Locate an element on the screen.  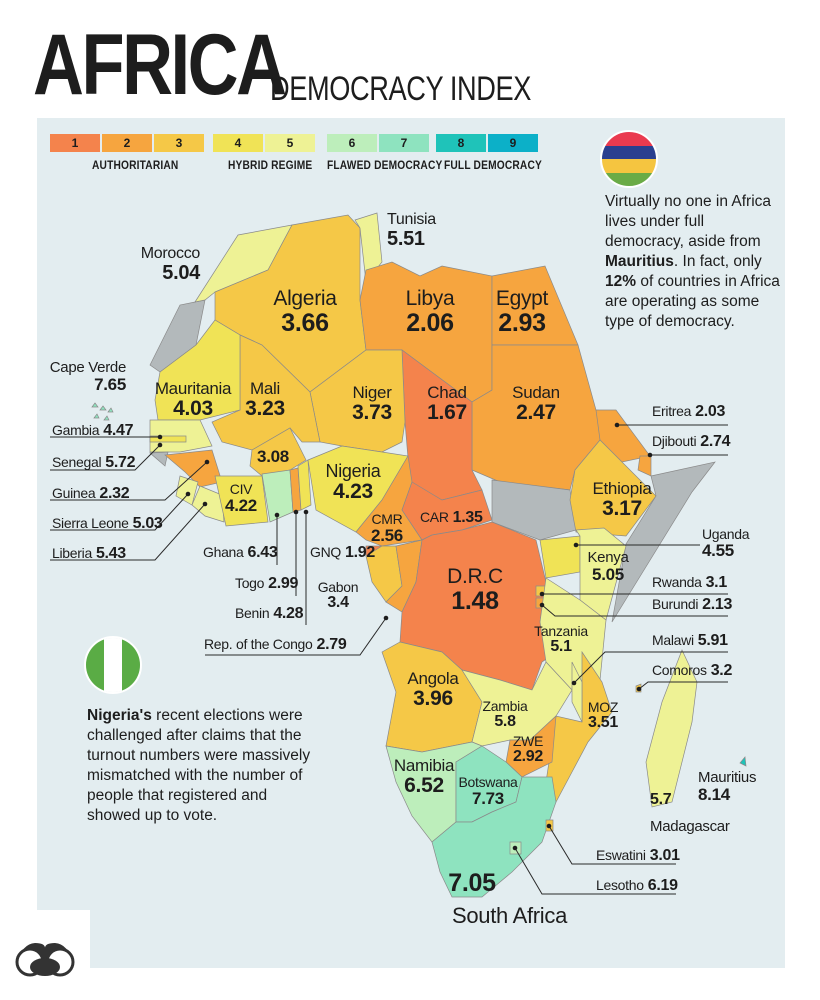
country-score: 3.08 is located at coordinates (273, 456).